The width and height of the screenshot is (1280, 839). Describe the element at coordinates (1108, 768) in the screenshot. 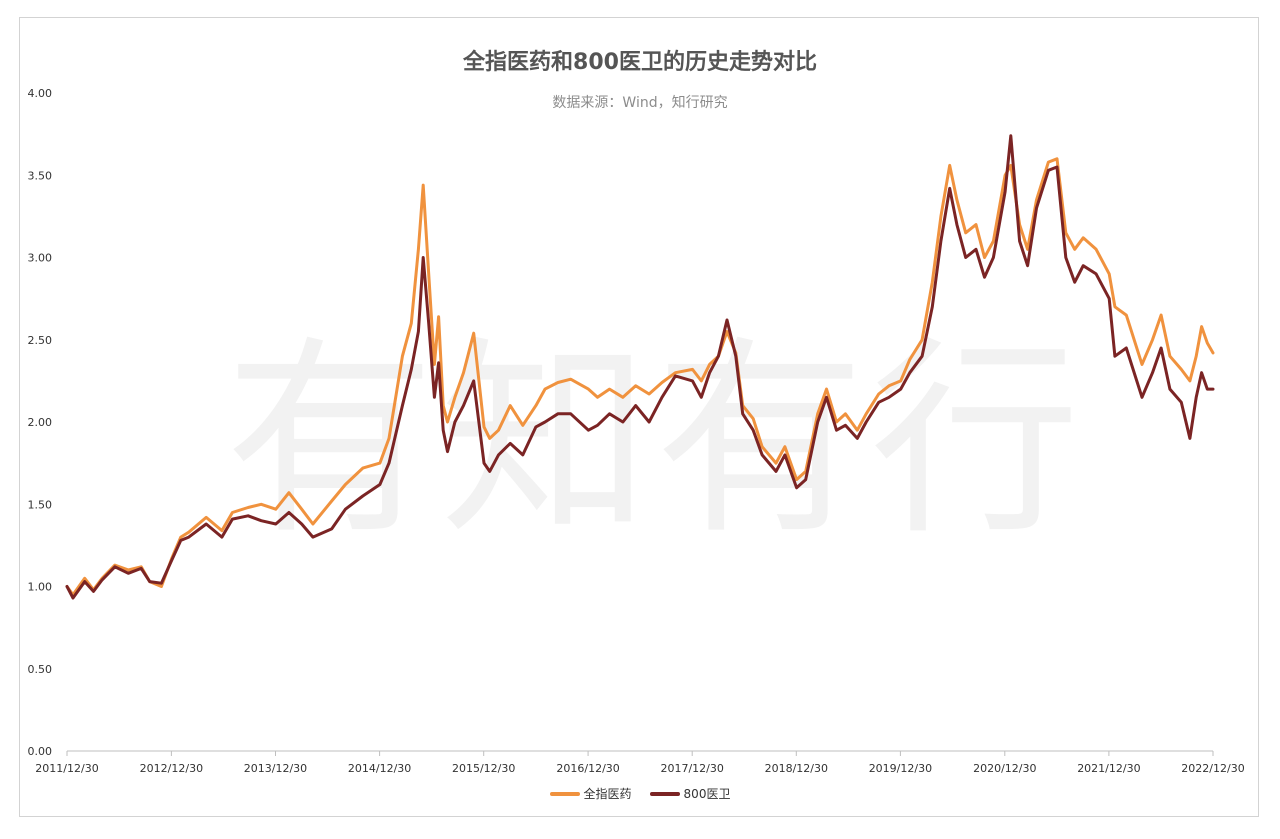

I see `x-tick-label: 2021/12/30` at that location.